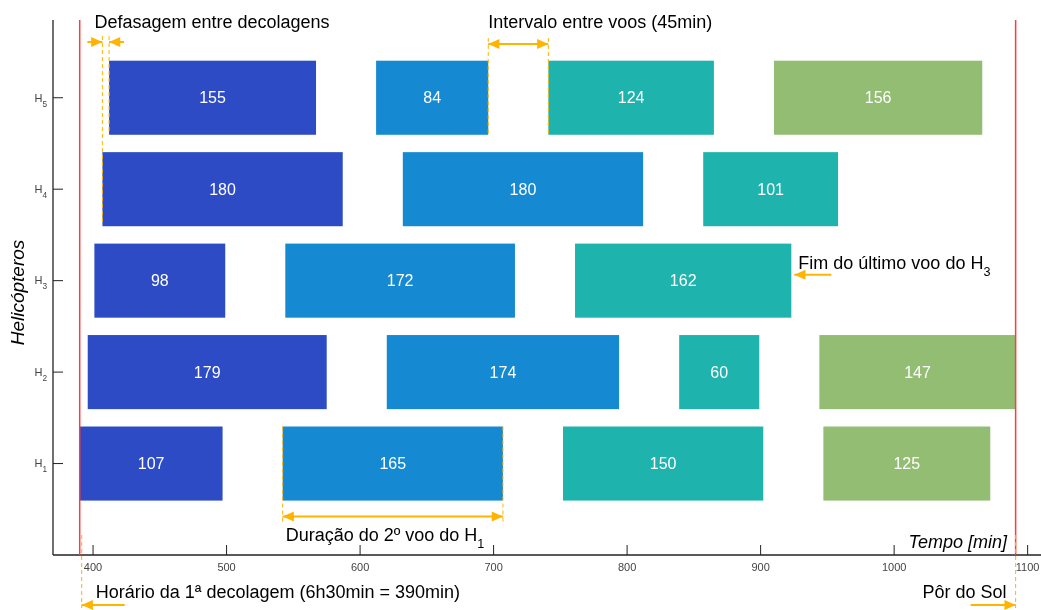 This screenshot has height=610, width=1041. I want to click on x-tick-label: 1100, so click(1027, 567).